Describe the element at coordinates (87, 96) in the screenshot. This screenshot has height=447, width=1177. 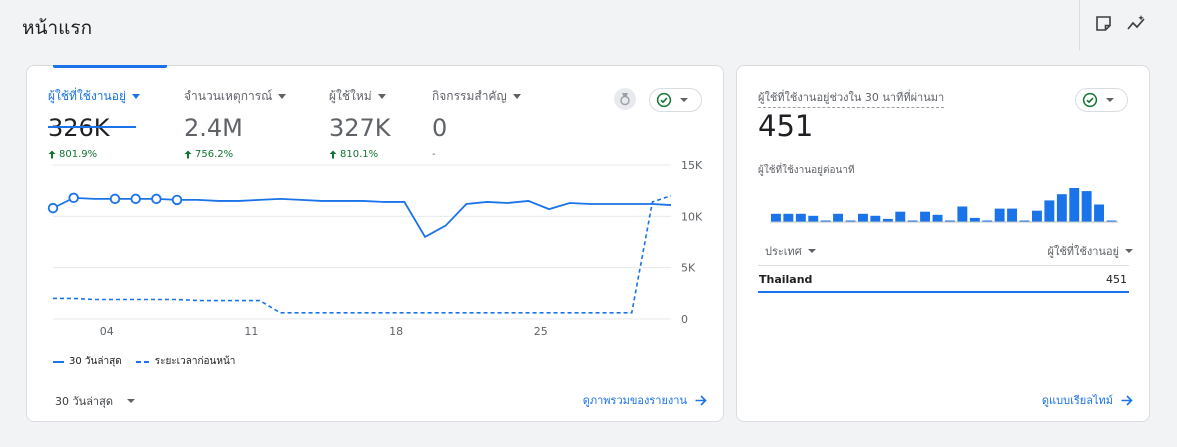
I see `metric-label: ผู้ใช้ที่ใช้งานอยู่` at that location.